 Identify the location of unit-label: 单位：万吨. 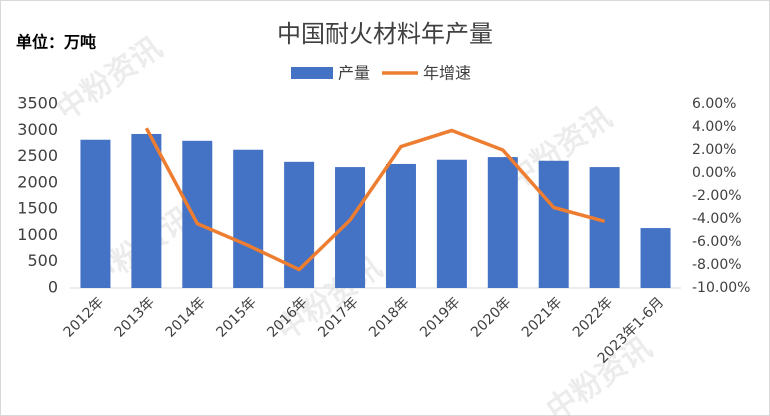
(56, 42).